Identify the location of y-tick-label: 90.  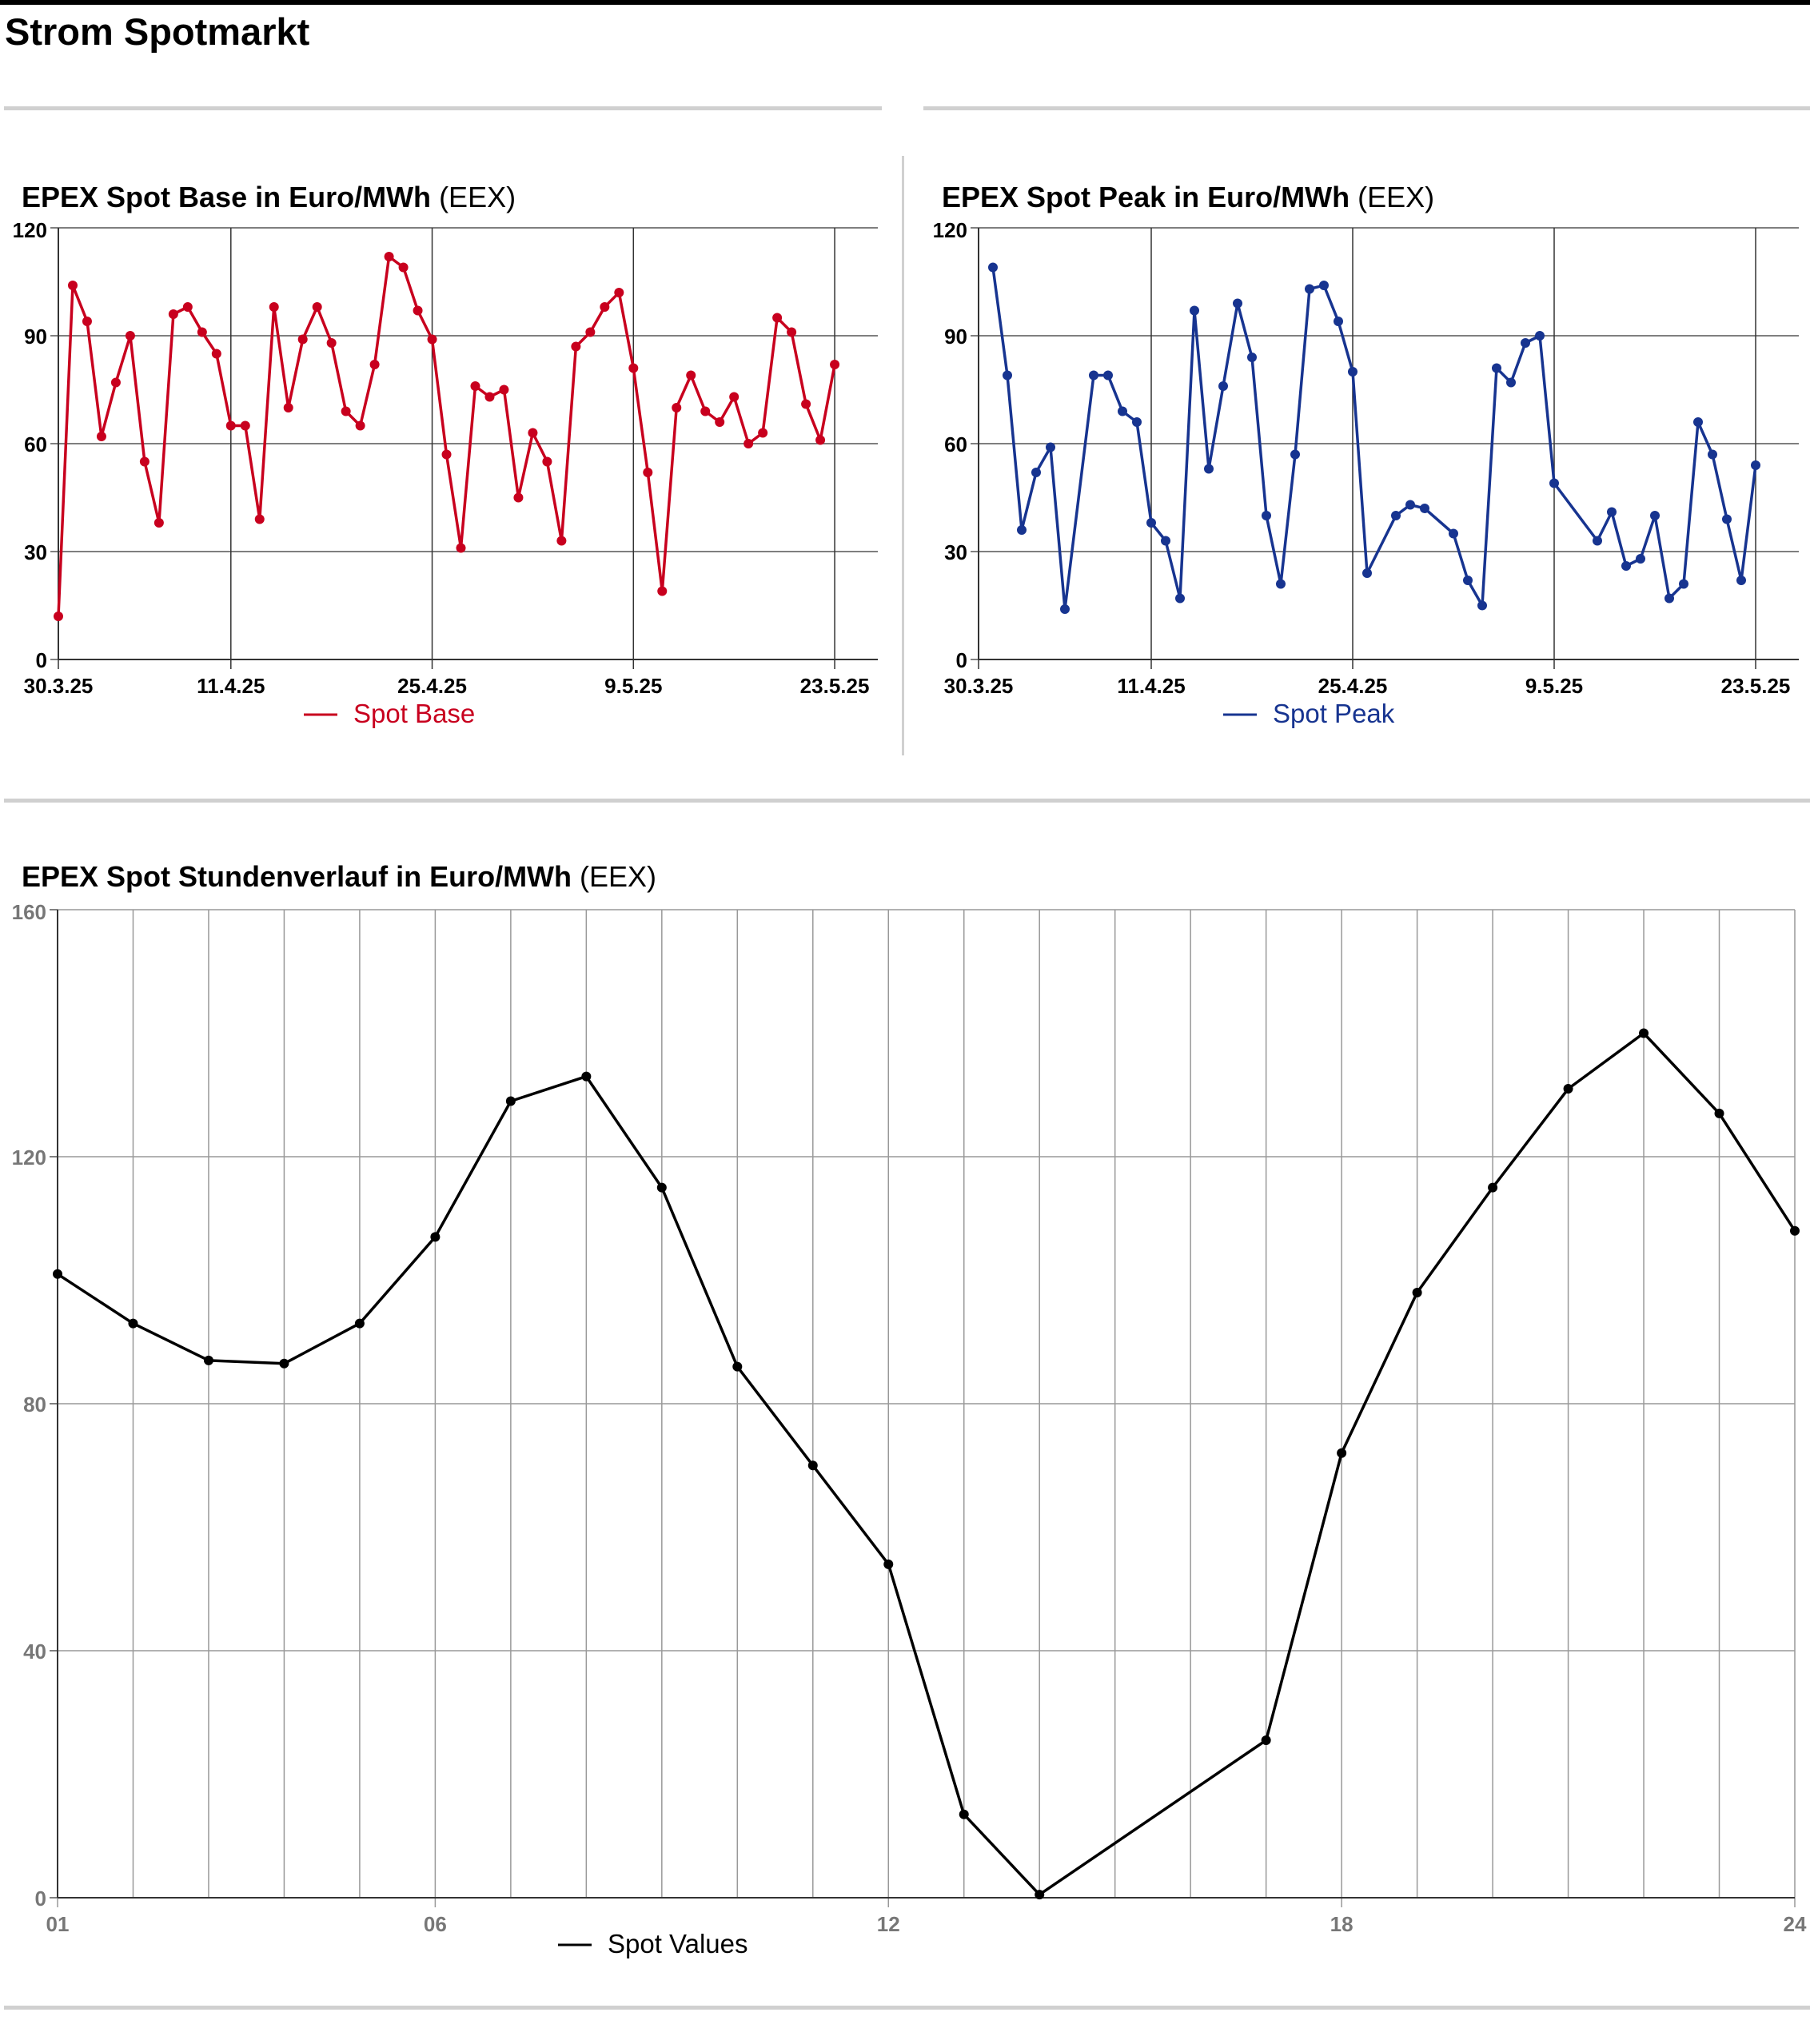
(955, 337).